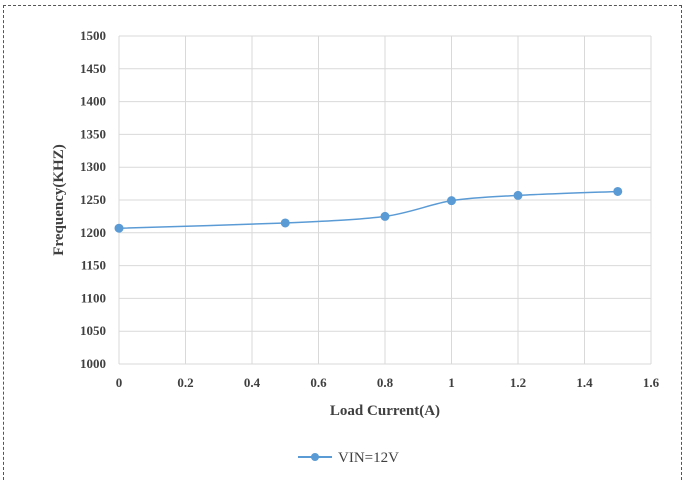  I want to click on x-tick-label: 1.2, so click(518, 382).